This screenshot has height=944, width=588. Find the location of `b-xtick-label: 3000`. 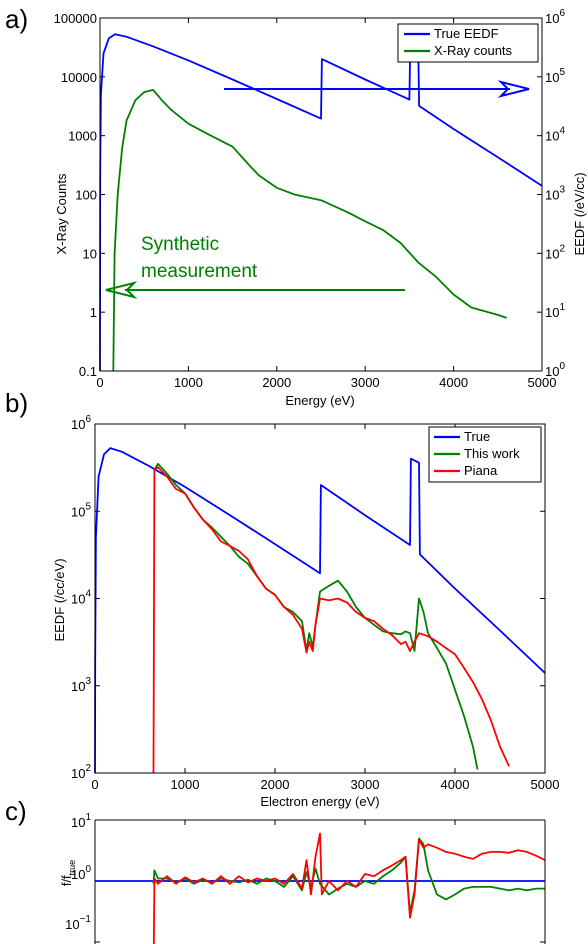

b-xtick-label: 3000 is located at coordinates (365, 784).